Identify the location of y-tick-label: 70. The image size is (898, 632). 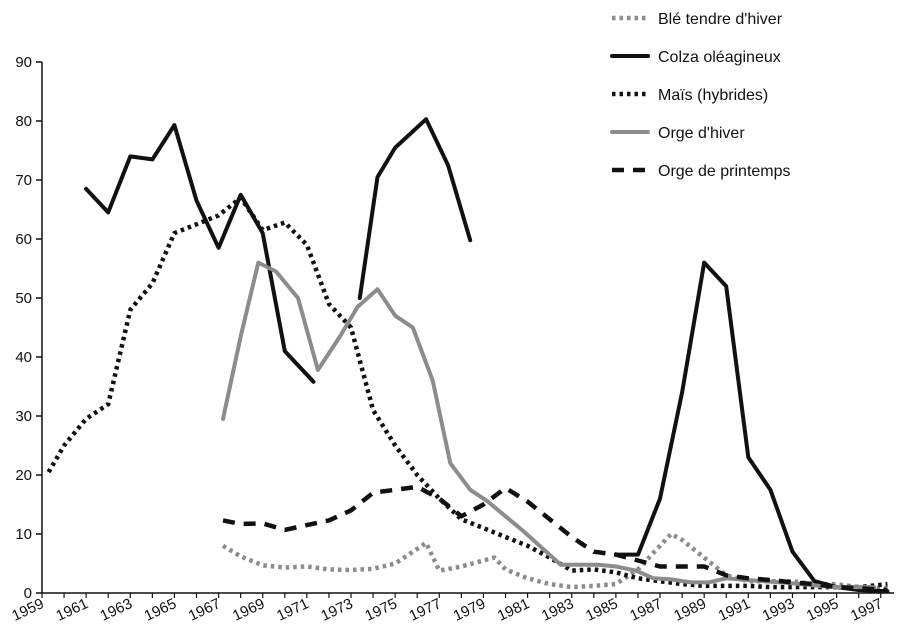
(23, 180).